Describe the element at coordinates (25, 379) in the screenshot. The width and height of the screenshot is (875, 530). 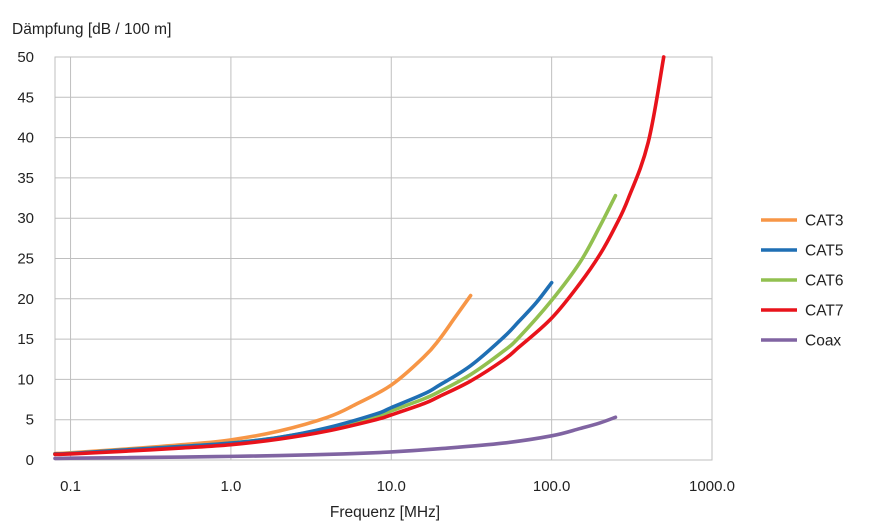
I see `y-tick-label: 10` at that location.